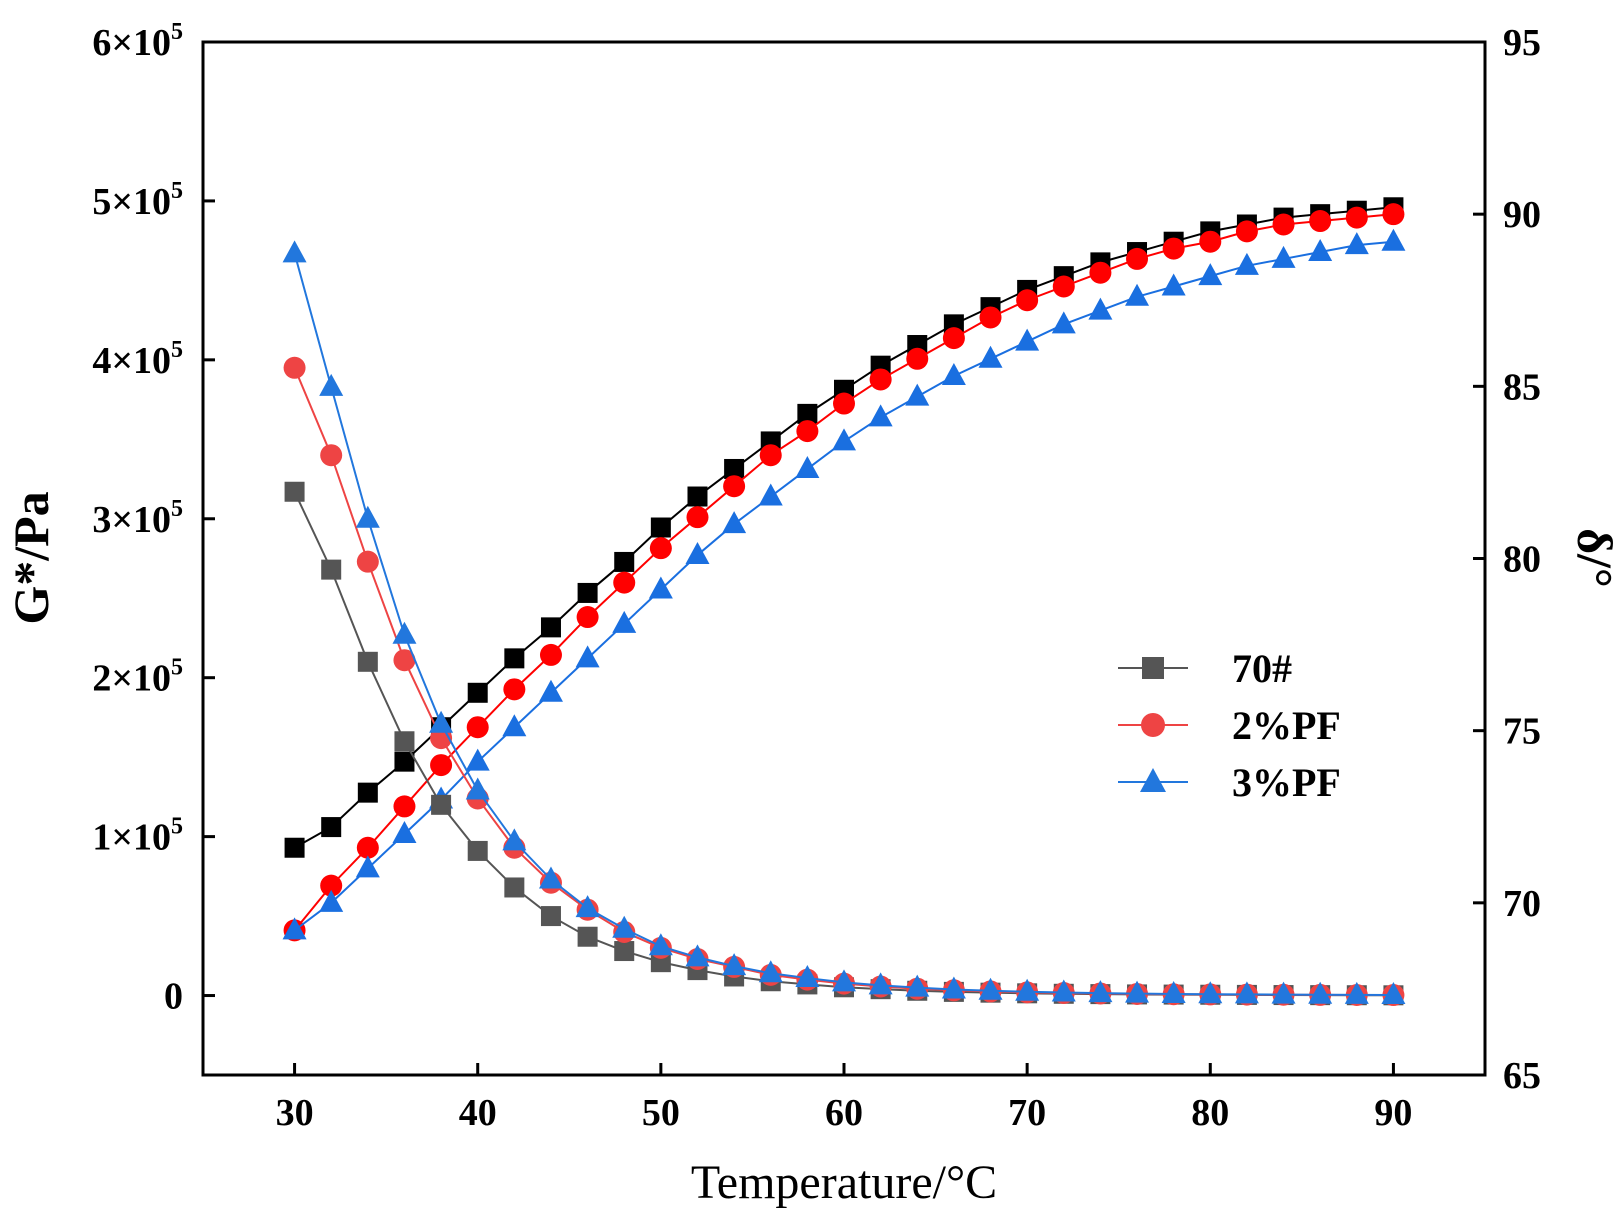 The height and width of the screenshot is (1226, 1615). What do you see at coordinates (1027, 1113) in the screenshot?
I see `x-tick-label: 70` at bounding box center [1027, 1113].